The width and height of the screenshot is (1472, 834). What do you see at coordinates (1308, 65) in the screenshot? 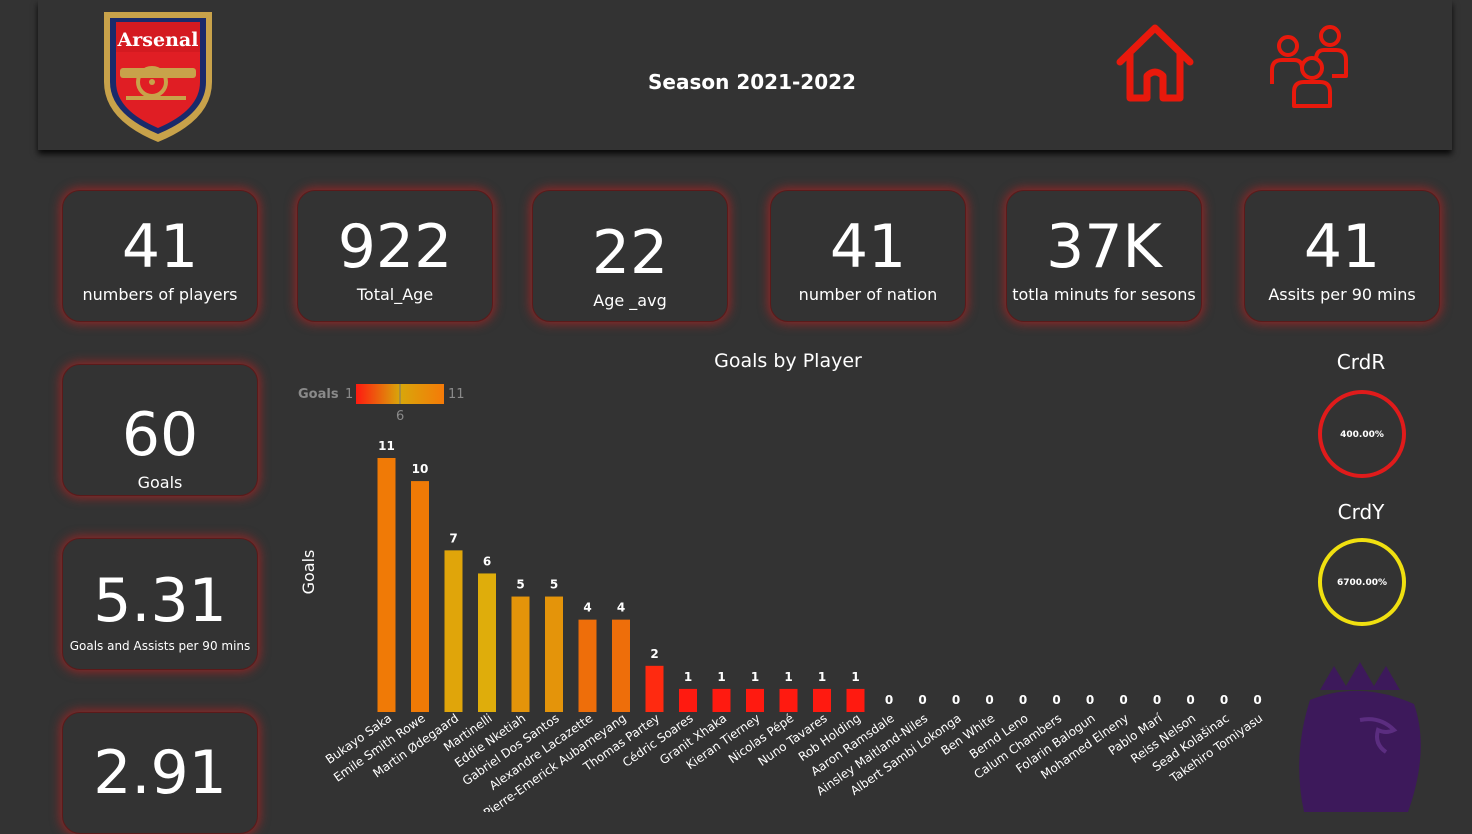
I see `people-icon` at bounding box center [1308, 65].